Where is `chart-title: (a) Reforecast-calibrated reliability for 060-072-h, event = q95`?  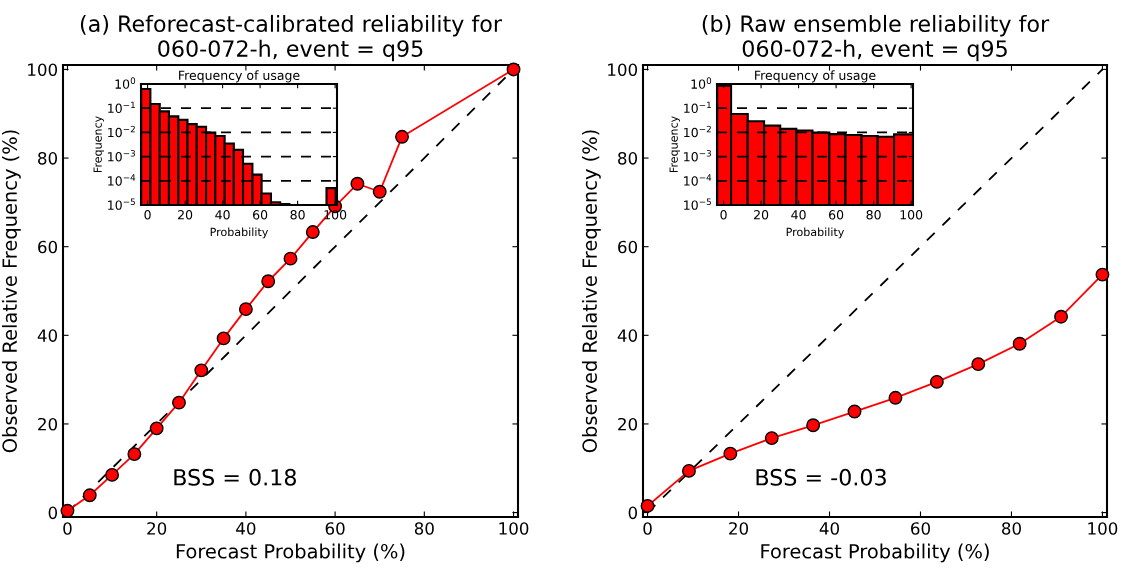
chart-title: (a) Reforecast-calibrated reliability for 060-072-h, event = q95 is located at coordinates (291, 38).